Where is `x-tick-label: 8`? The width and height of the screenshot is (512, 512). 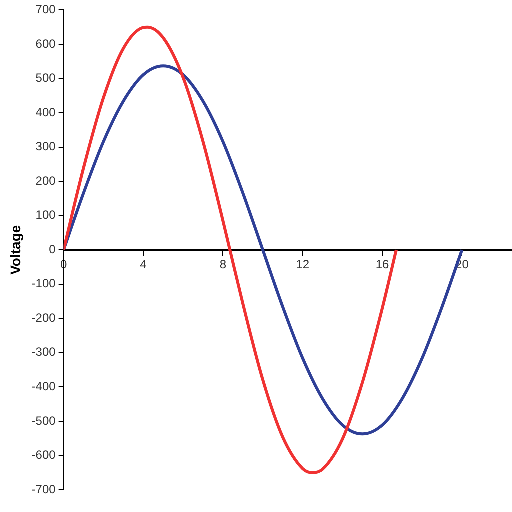
x-tick-label: 8 is located at coordinates (223, 265).